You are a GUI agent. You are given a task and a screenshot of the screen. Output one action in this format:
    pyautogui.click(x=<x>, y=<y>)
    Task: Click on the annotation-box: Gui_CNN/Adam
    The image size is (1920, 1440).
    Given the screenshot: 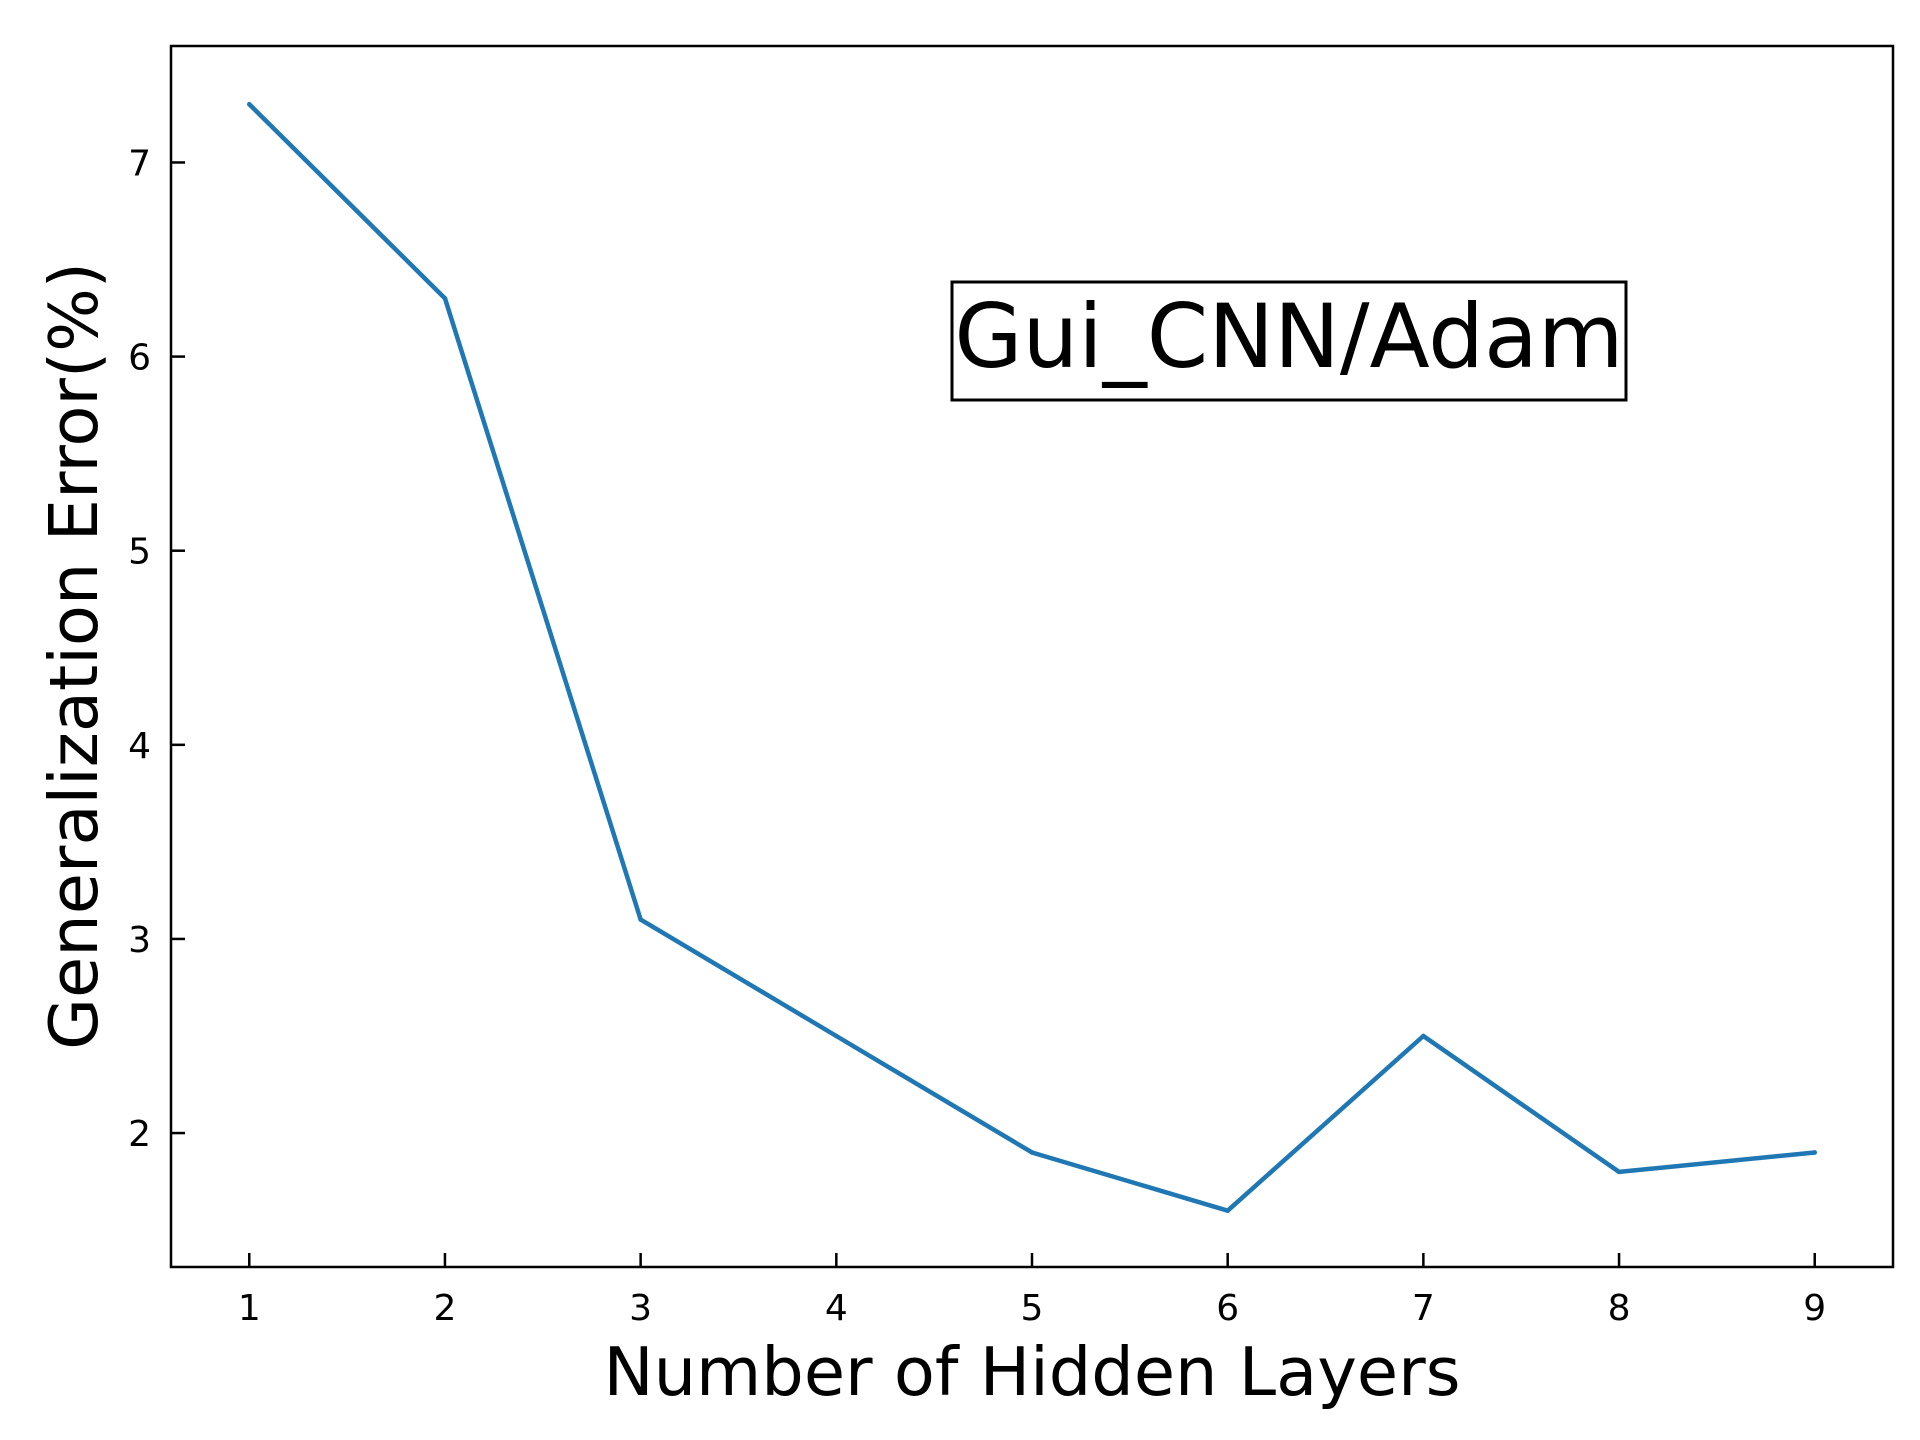 What is the action you would take?
    pyautogui.click(x=1289, y=341)
    